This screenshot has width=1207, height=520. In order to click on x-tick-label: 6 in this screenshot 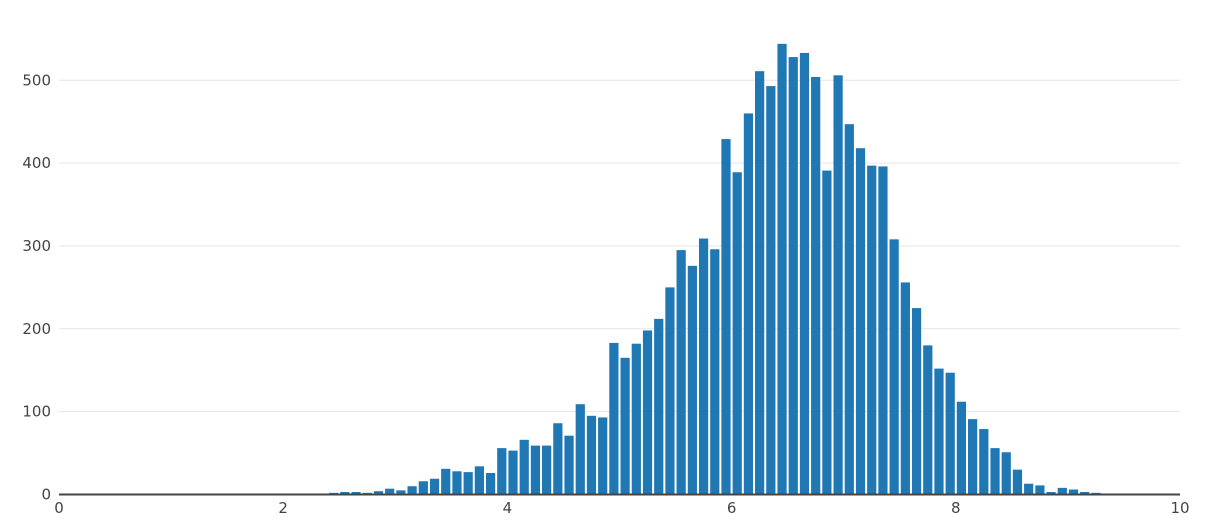, I will do `click(732, 508)`.